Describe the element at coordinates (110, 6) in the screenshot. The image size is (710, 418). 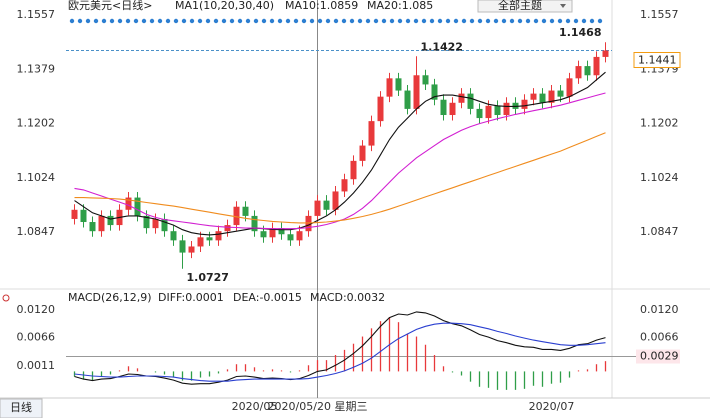
I see `chart-title: 欧元美元<日线>` at that location.